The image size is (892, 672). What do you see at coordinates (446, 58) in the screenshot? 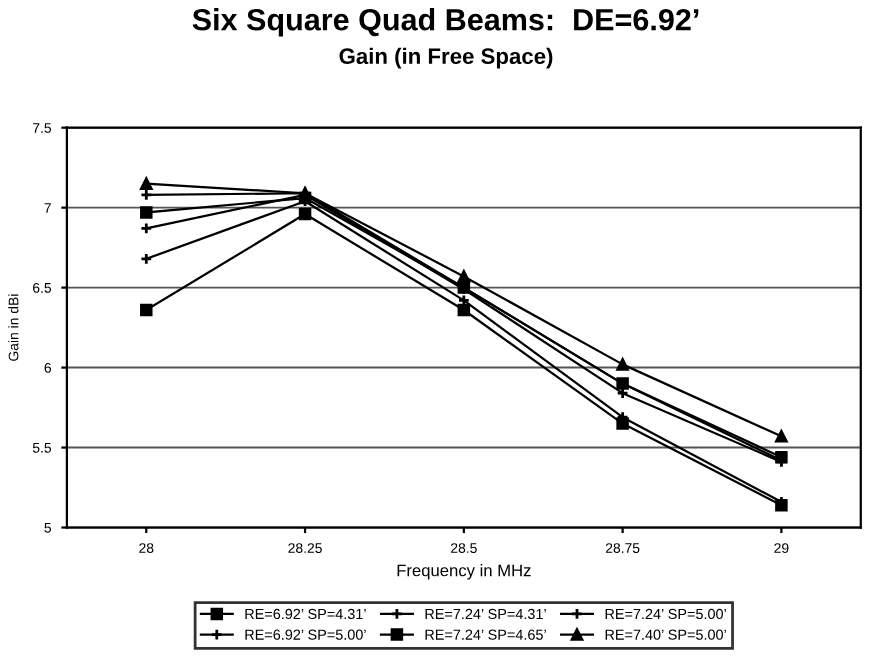
I see `chart-subtitle: Gain (in Free Space)` at bounding box center [446, 58].